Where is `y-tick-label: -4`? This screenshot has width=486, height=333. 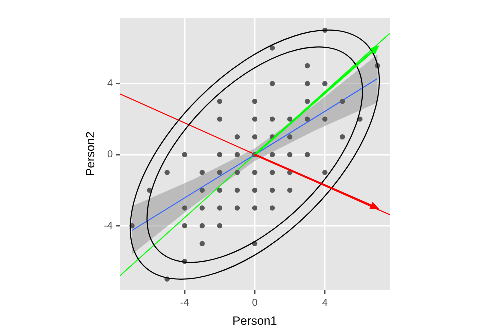
y-tick-label: -4 is located at coordinates (109, 226).